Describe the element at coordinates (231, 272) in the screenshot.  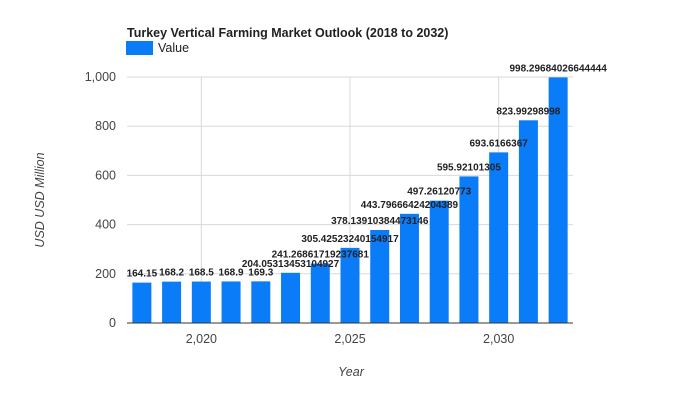
I see `data-label: 168.9` at that location.